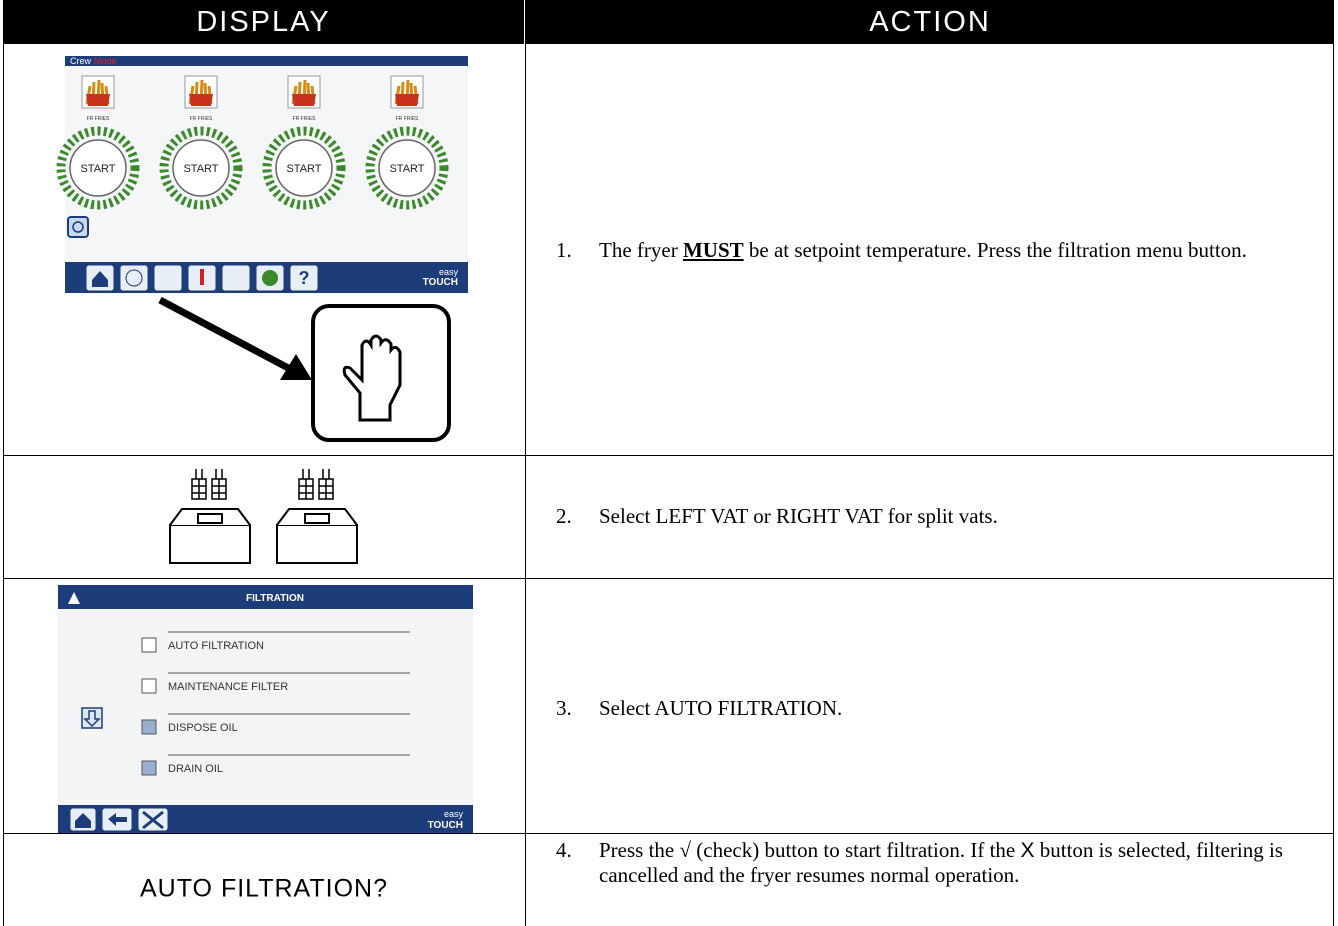 The height and width of the screenshot is (926, 1338). What do you see at coordinates (564, 708) in the screenshot?
I see `step-number: 3.` at bounding box center [564, 708].